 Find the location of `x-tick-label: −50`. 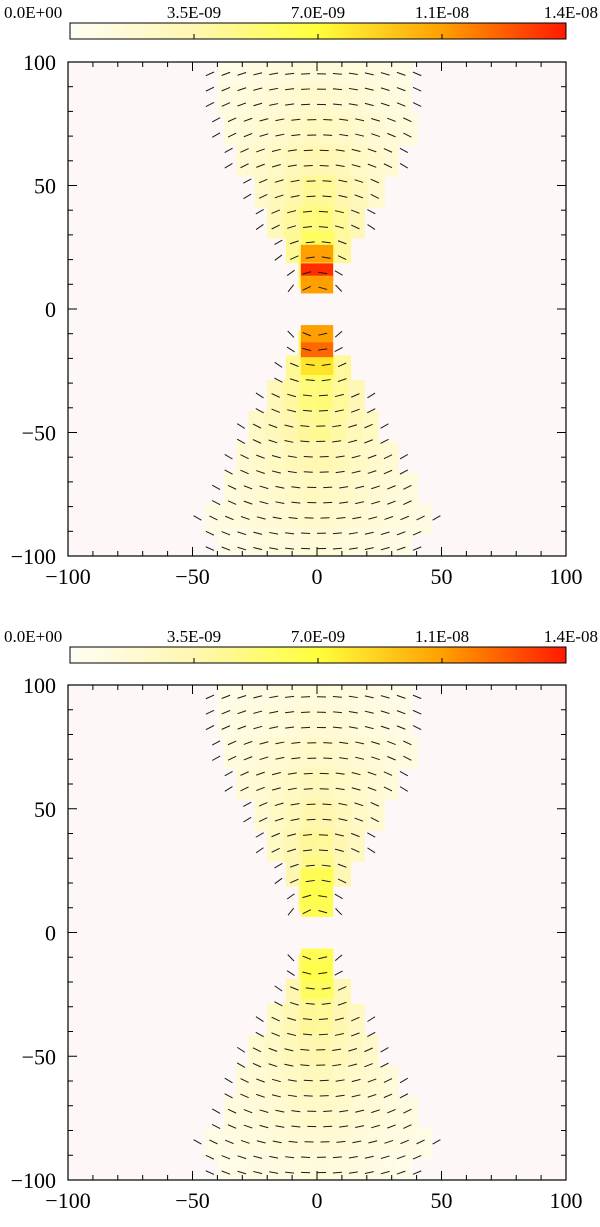

x-tick-label: −50 is located at coordinates (192, 1200).